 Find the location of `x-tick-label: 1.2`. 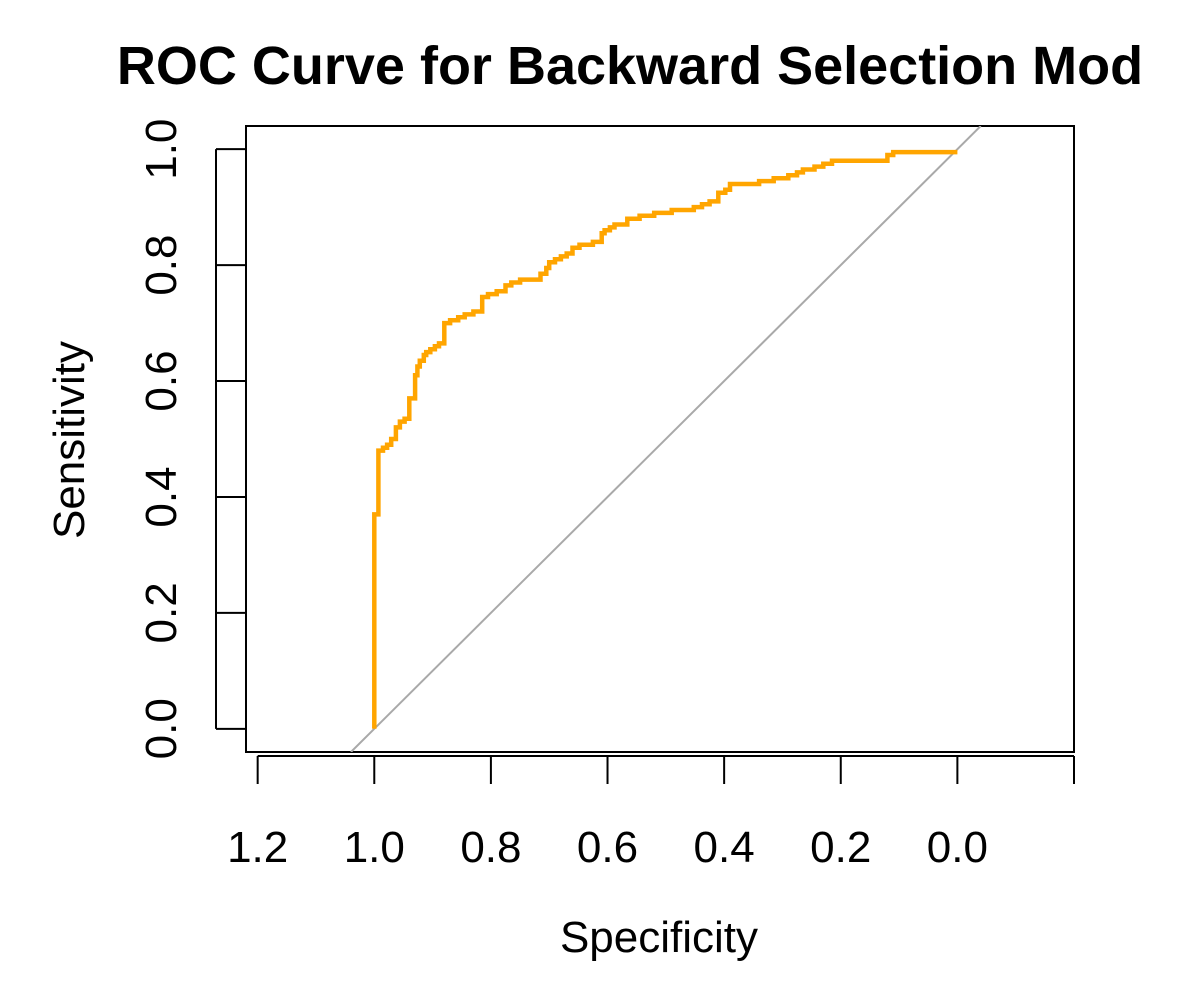

x-tick-label: 1.2 is located at coordinates (257, 847).